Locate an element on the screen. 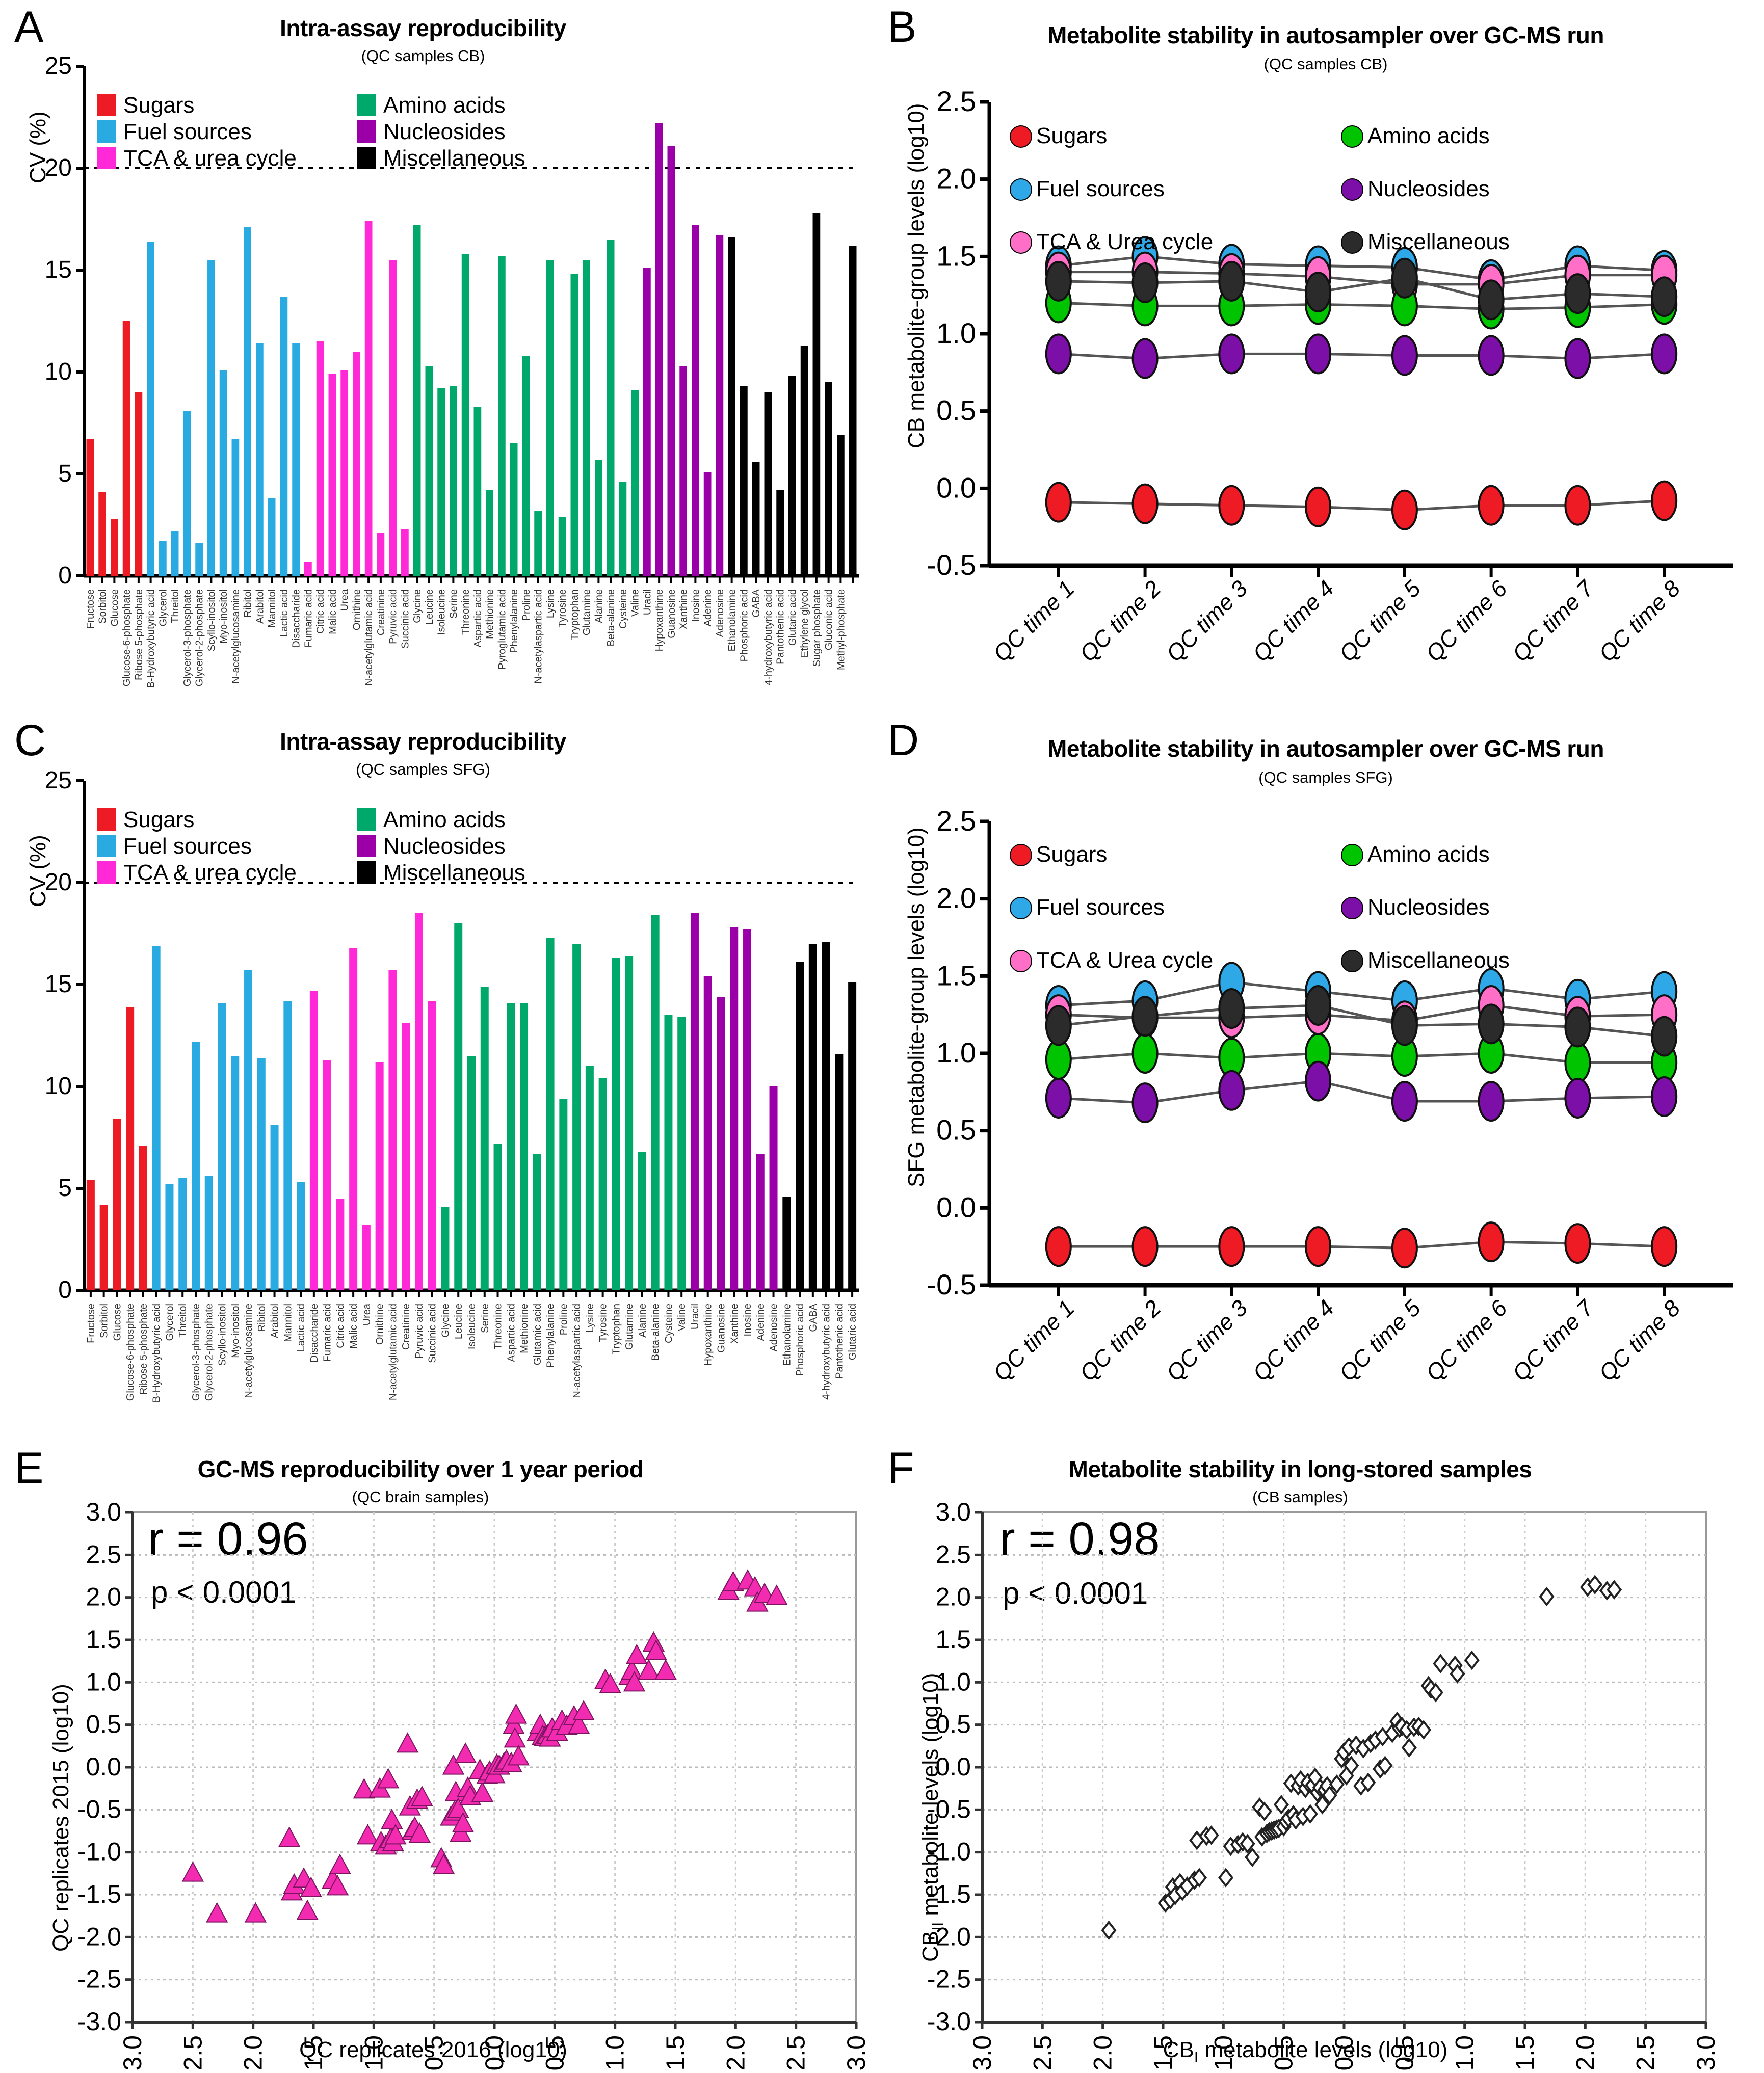  panel-f-subtitle: (CB samples) is located at coordinates (1300, 1497).